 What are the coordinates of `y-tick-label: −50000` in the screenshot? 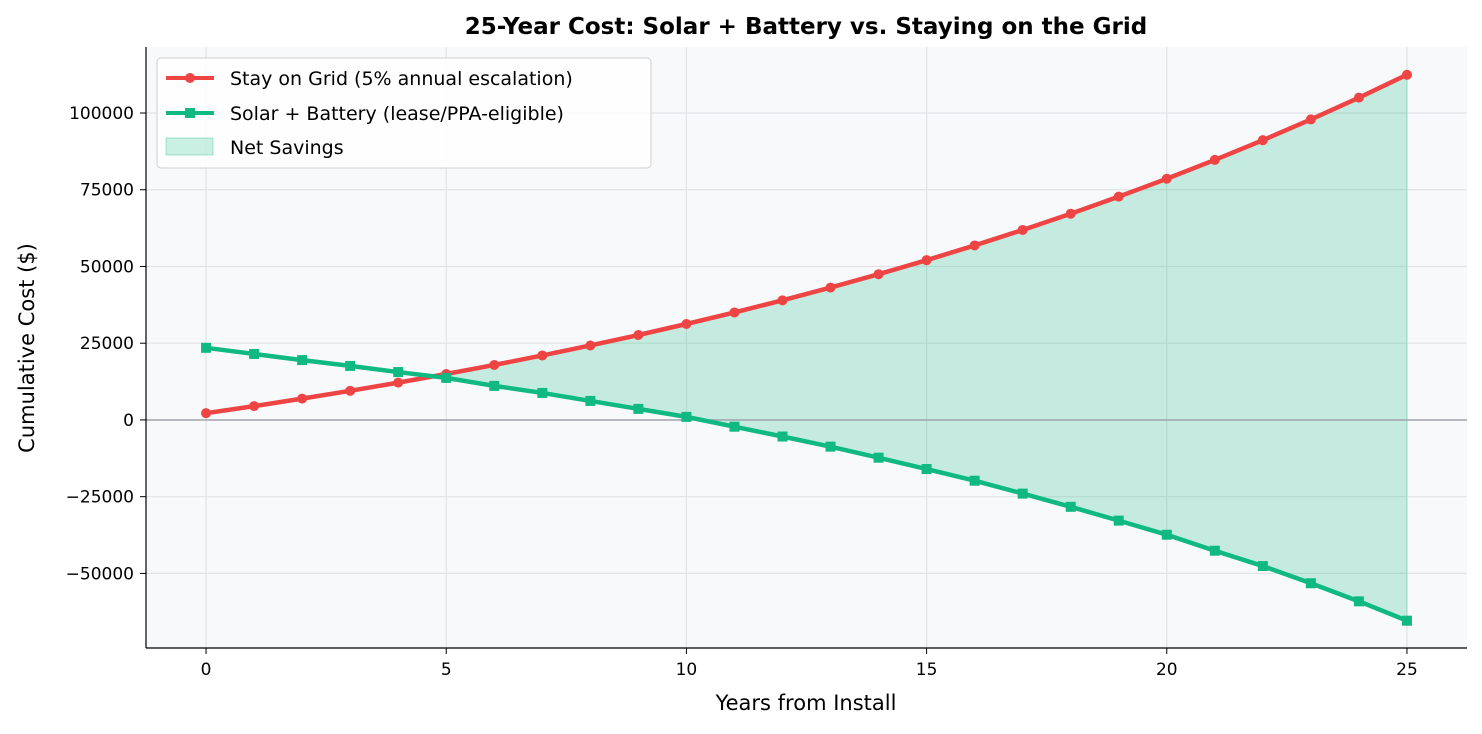 It's located at (100, 574).